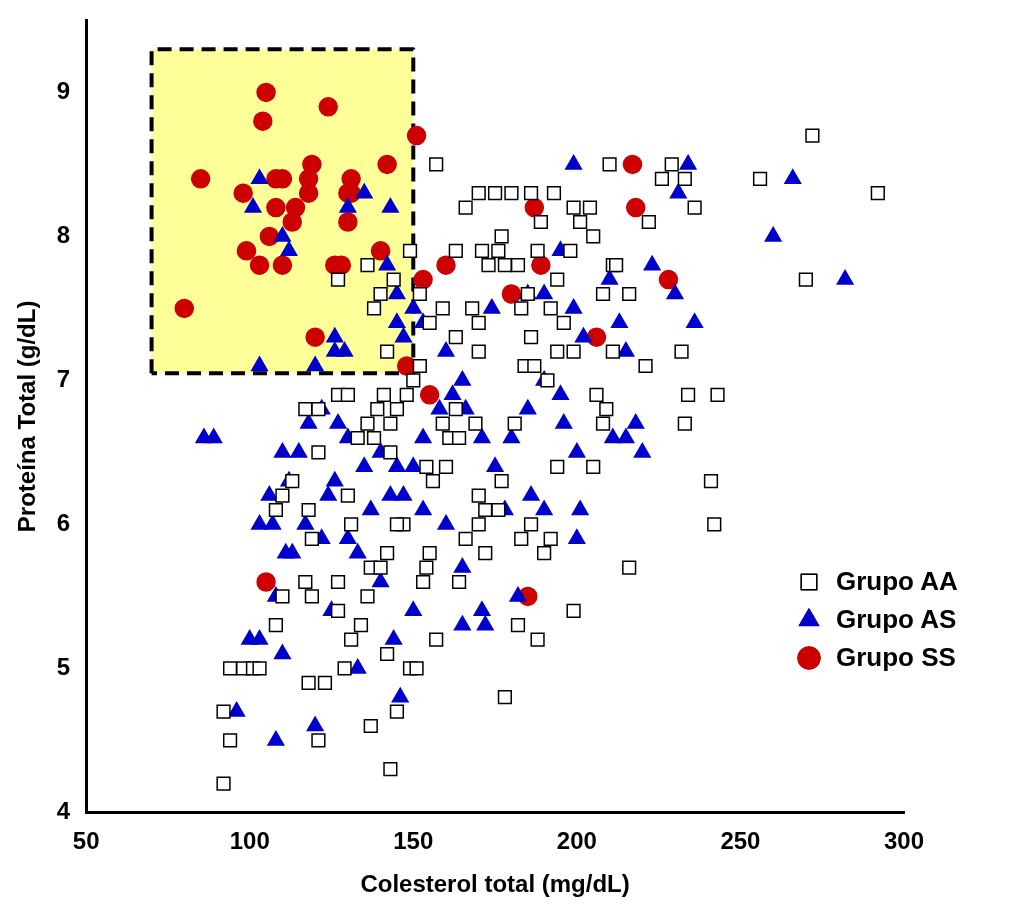 The width and height of the screenshot is (1014, 914). I want to click on x-tick-label: 50, so click(86, 841).